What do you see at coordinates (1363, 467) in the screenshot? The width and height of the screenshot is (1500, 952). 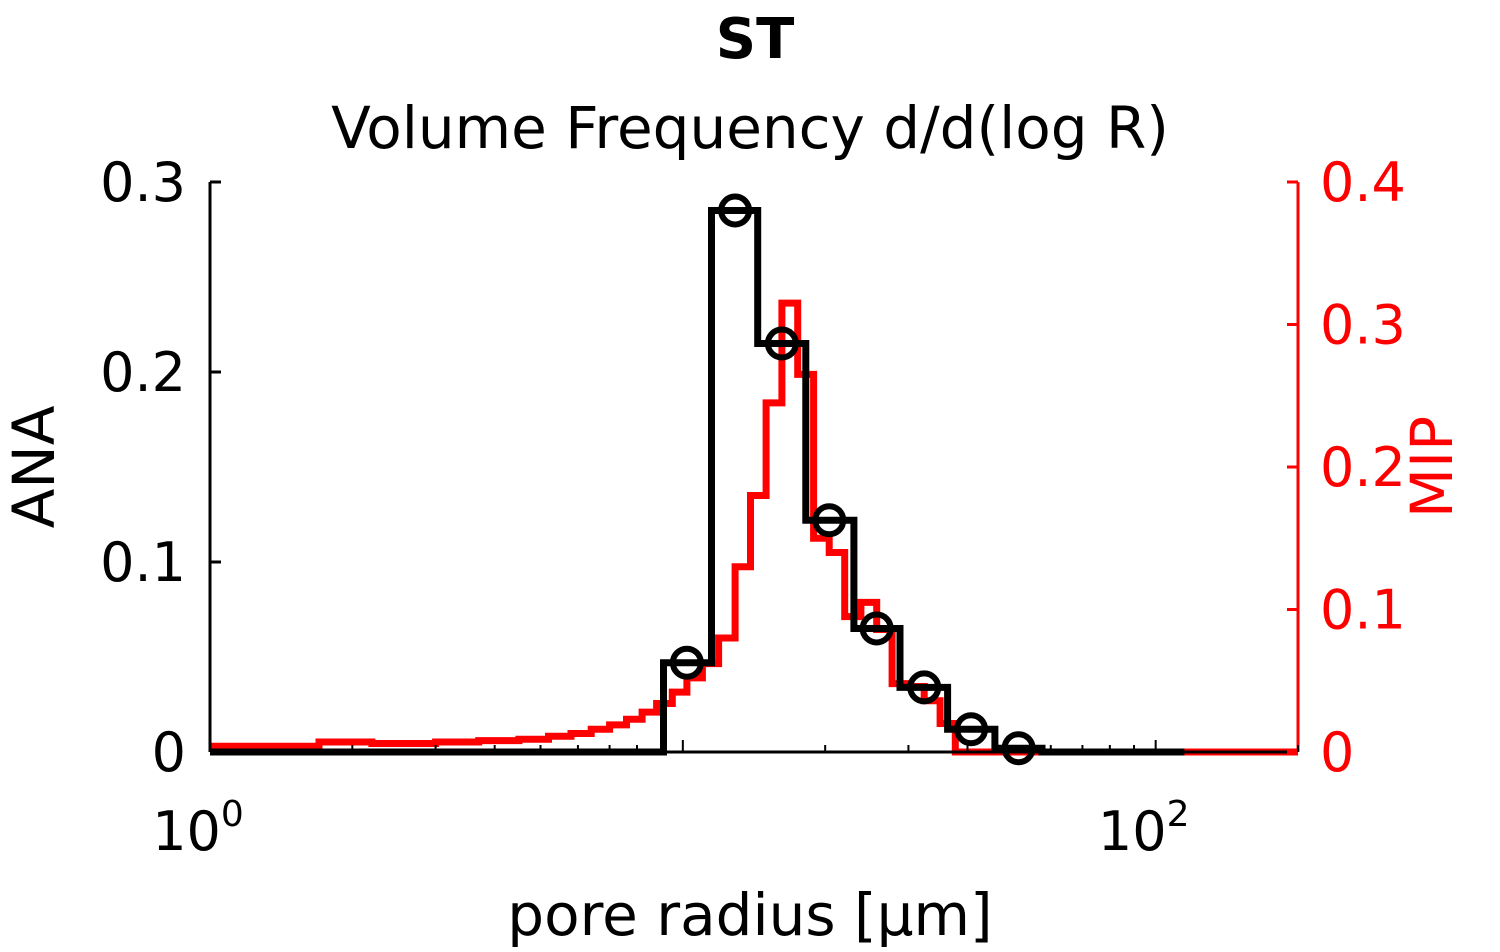 I see `right-y-tick-label: 0.2` at bounding box center [1363, 467].